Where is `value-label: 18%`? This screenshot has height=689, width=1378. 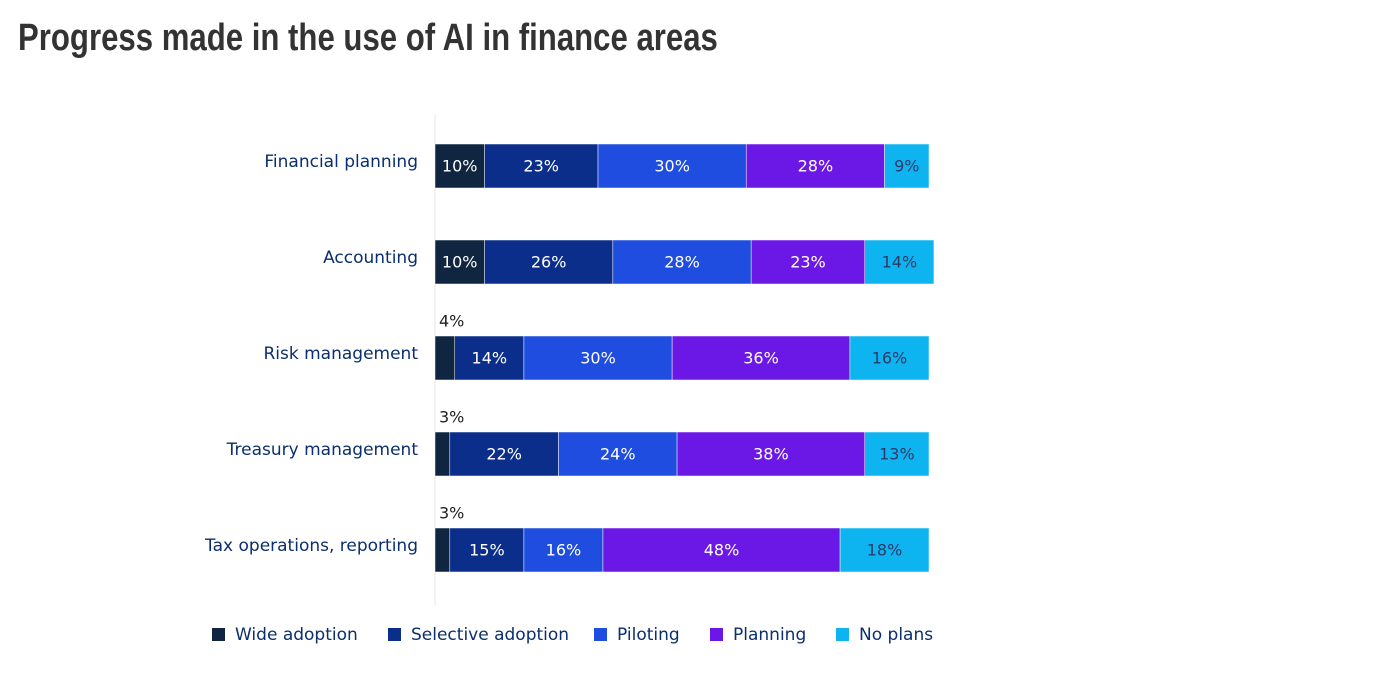 value-label: 18% is located at coordinates (885, 550).